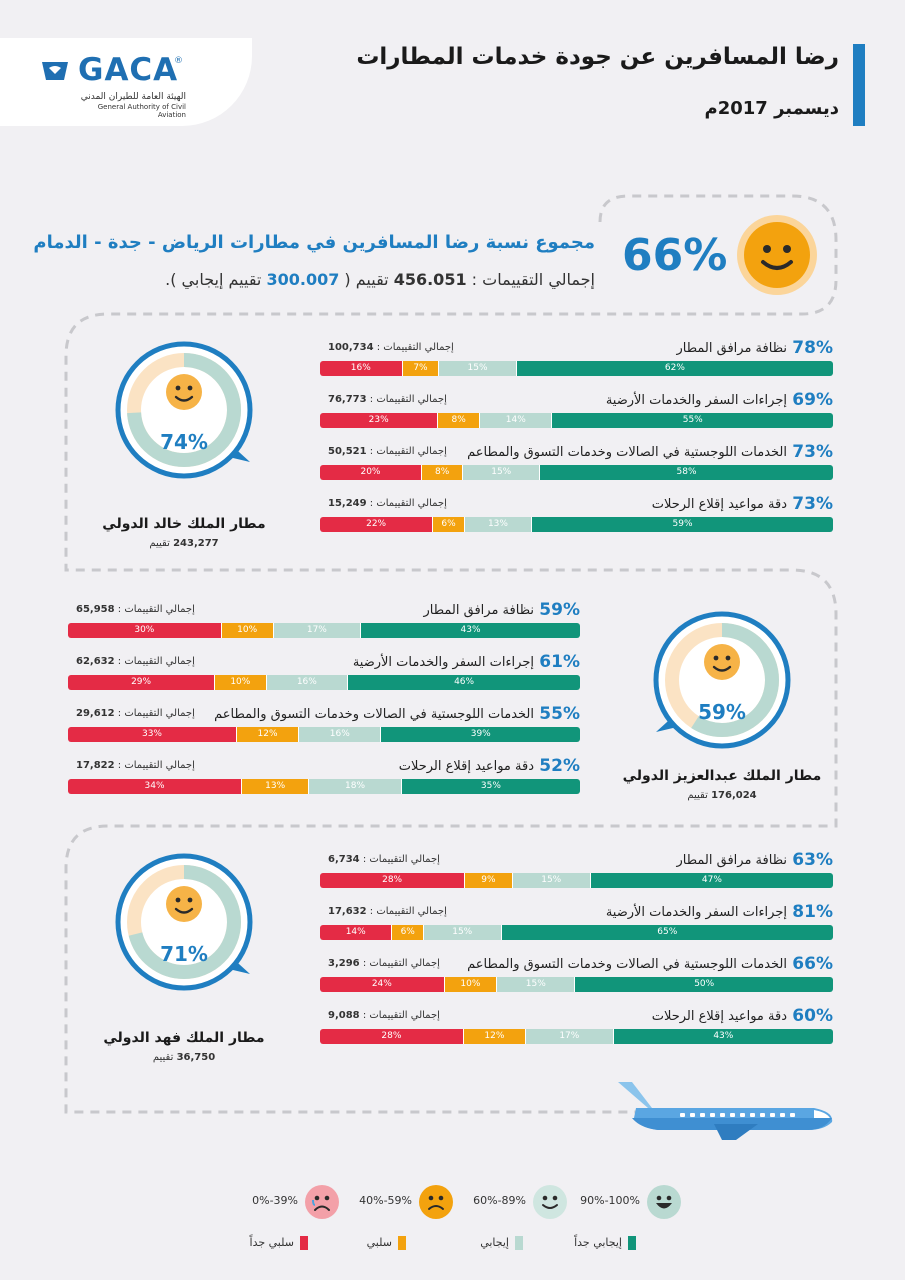 Image resolution: width=905 pixels, height=1280 pixels. Describe the element at coordinates (128, 70) in the screenshot. I see `logo-text: GACA` at that location.